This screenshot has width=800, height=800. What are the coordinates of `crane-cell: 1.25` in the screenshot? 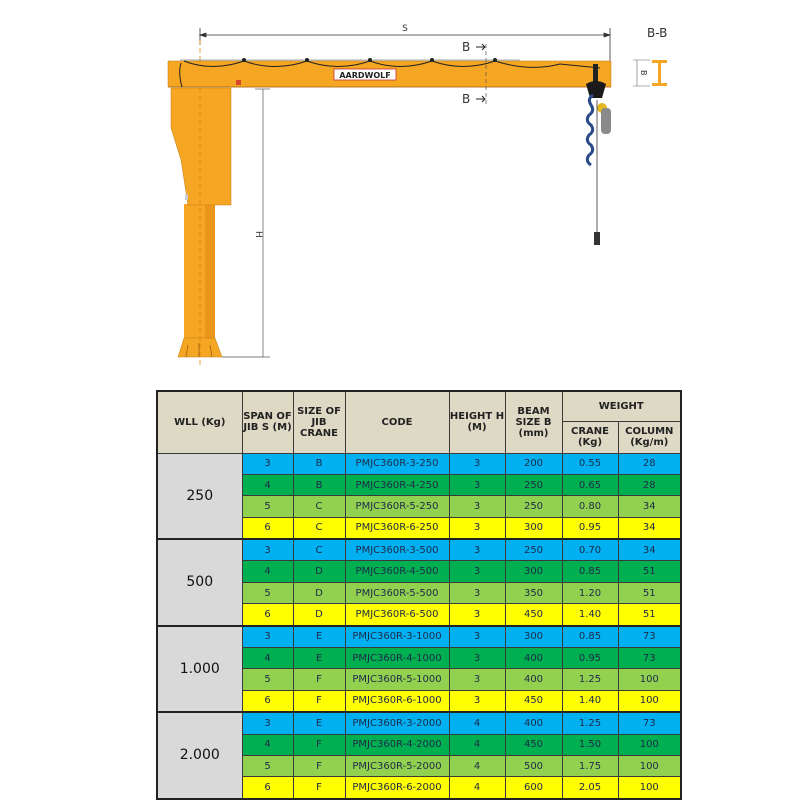 It's located at (590, 723).